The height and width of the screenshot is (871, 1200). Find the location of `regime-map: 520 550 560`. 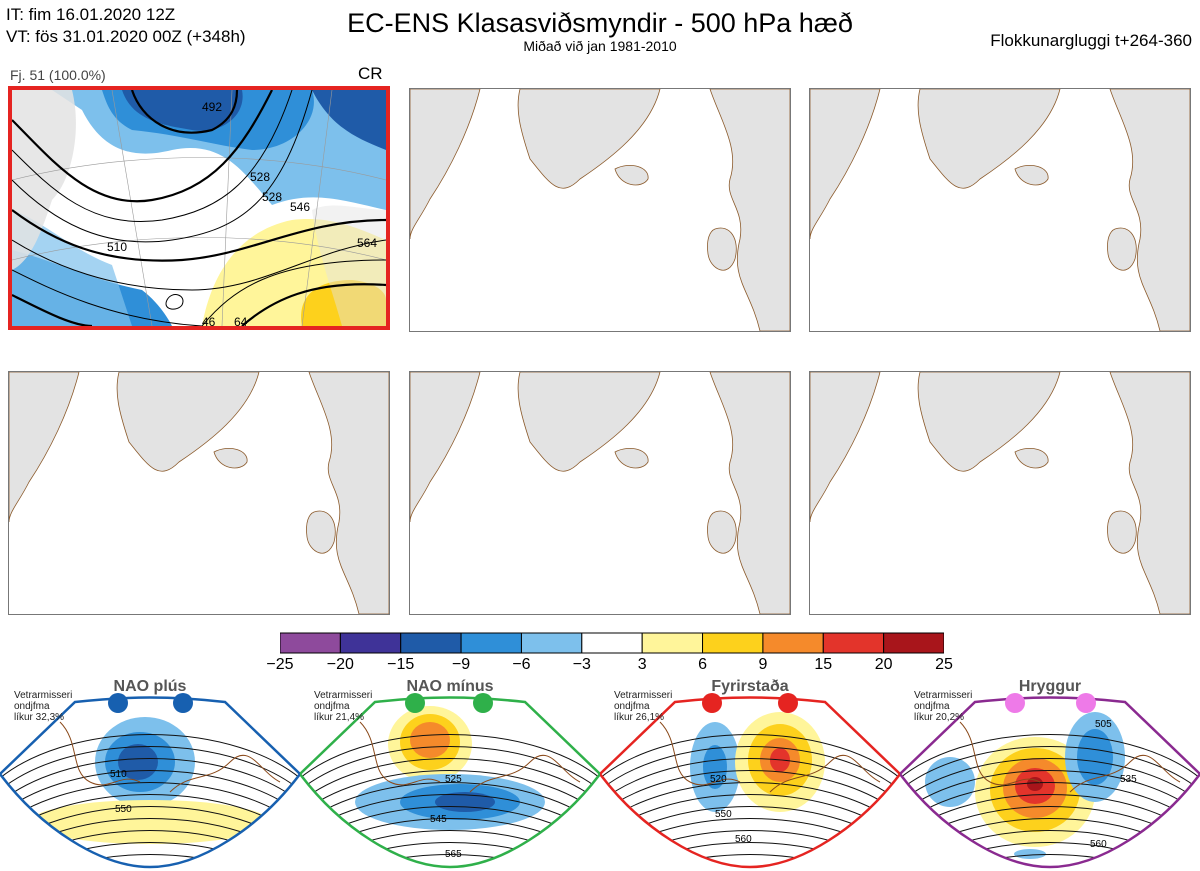

regime-map: 520 550 560 is located at coordinates (750, 781).